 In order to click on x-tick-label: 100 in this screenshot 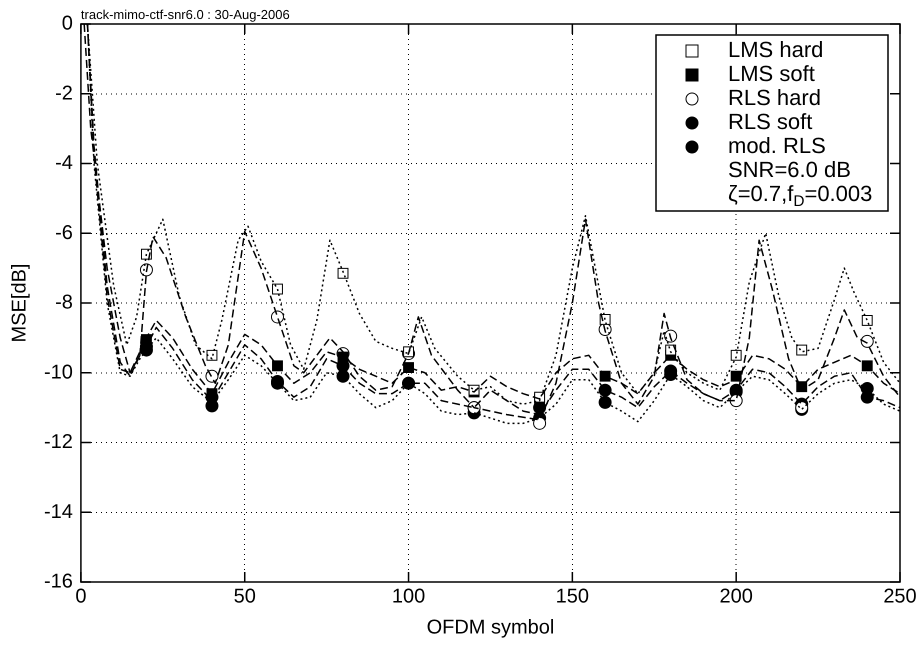, I will do `click(409, 597)`.